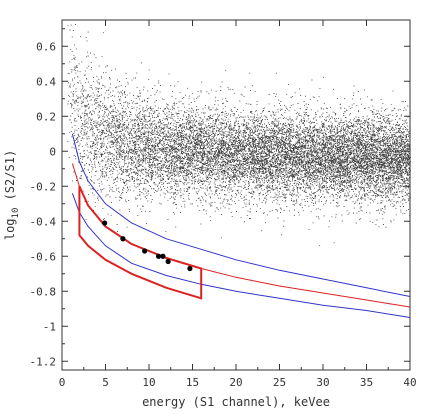 The height and width of the screenshot is (414, 436). Describe the element at coordinates (279, 382) in the screenshot. I see `x-tick-label: 25` at that location.